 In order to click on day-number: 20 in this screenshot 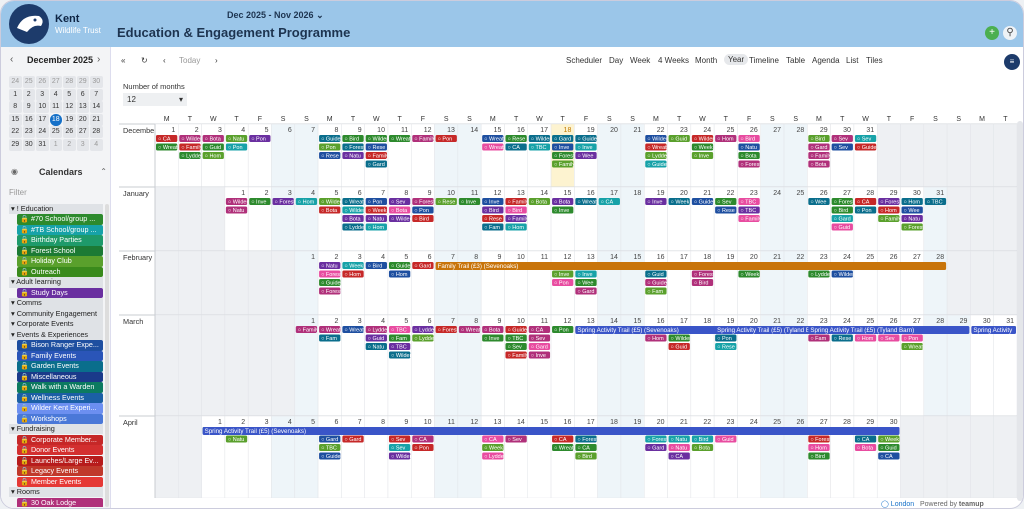, I will do `click(661, 422)`.